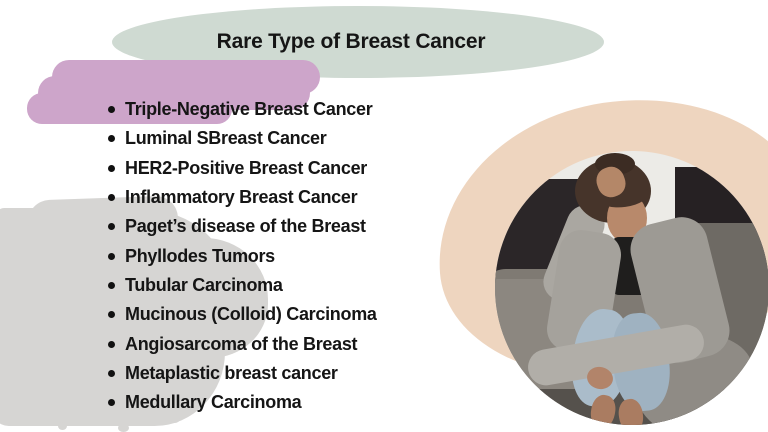  I want to click on list-item: Tubular Carcinoma, so click(242, 285).